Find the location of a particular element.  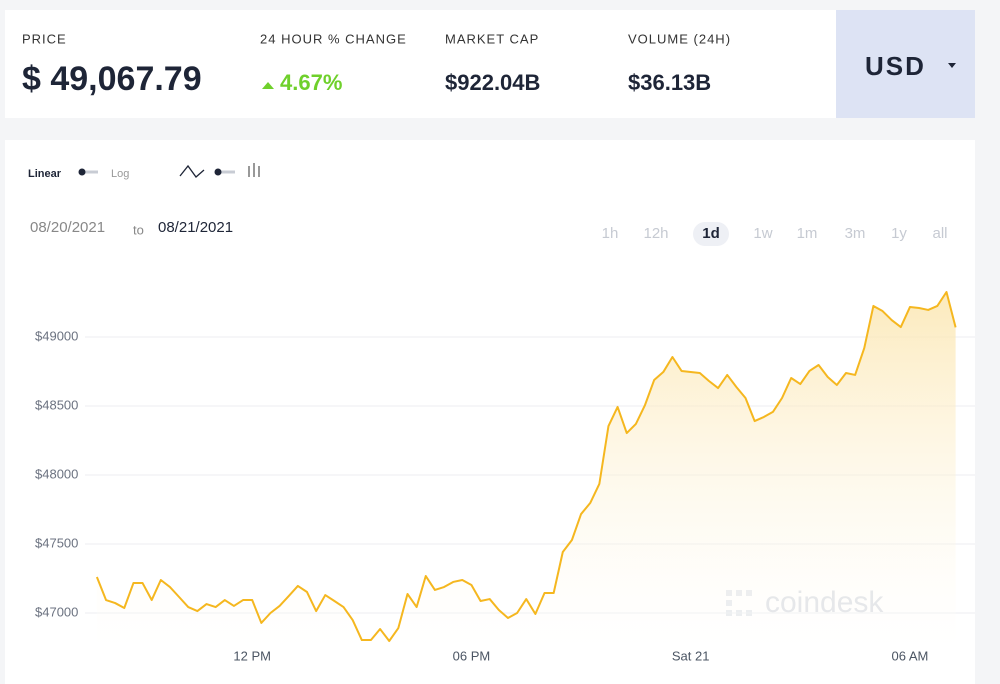

stat-label: MARKET CAP is located at coordinates (492, 38).